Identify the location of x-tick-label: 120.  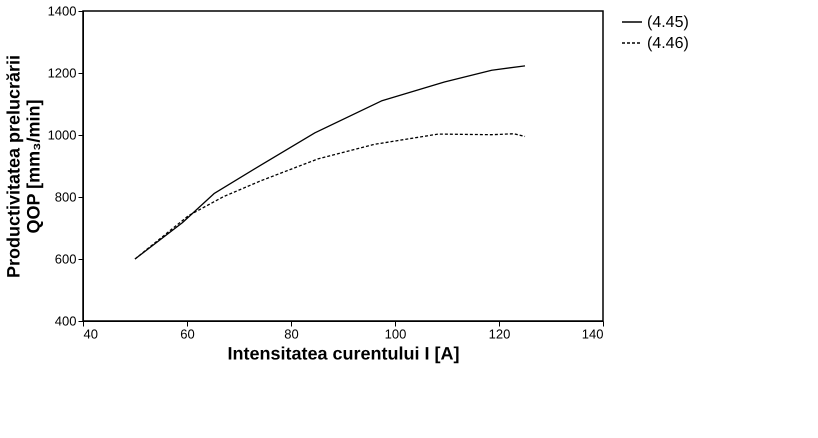
(499, 334).